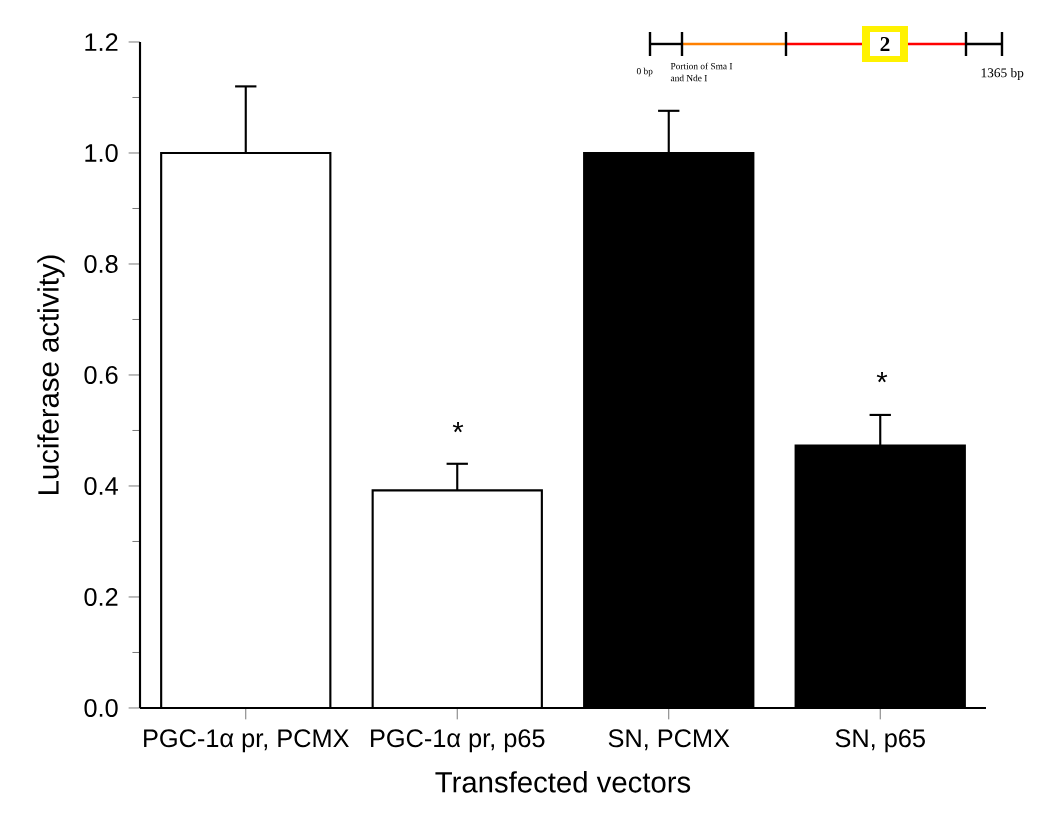 The width and height of the screenshot is (1044, 814). What do you see at coordinates (885, 44) in the screenshot?
I see `annotation: 2` at bounding box center [885, 44].